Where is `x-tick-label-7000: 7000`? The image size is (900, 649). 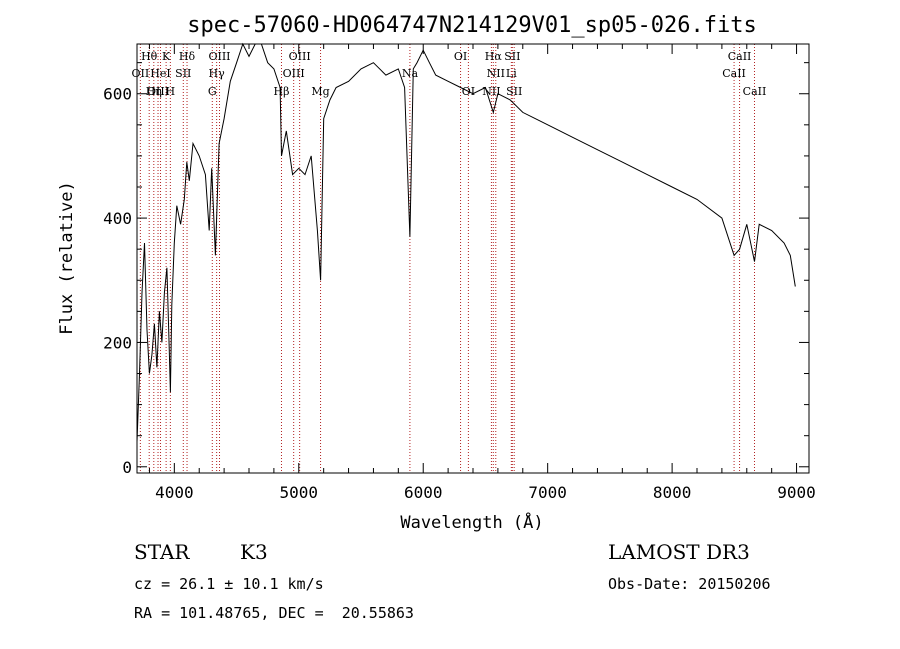 x-tick-label-7000: 7000 is located at coordinates (547, 492).